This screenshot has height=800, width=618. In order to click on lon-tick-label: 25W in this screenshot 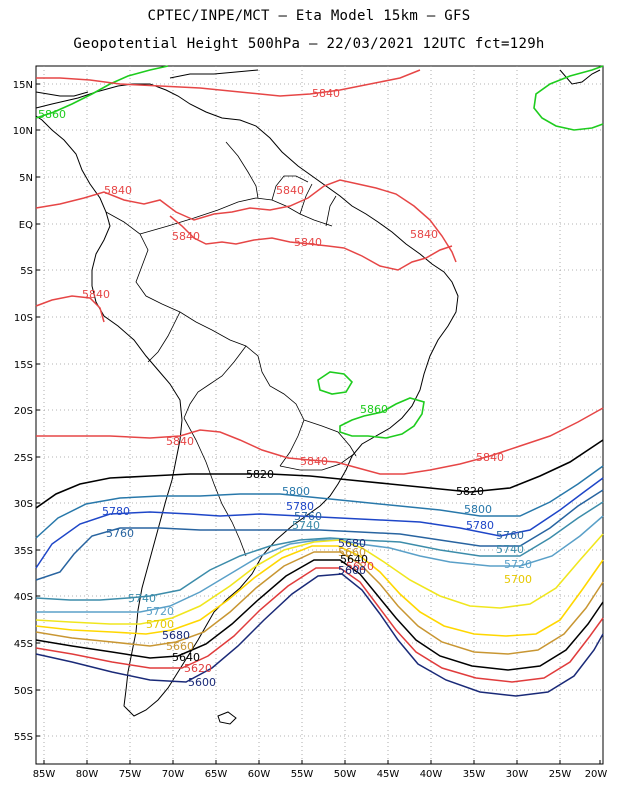, I will do `click(560, 774)`.